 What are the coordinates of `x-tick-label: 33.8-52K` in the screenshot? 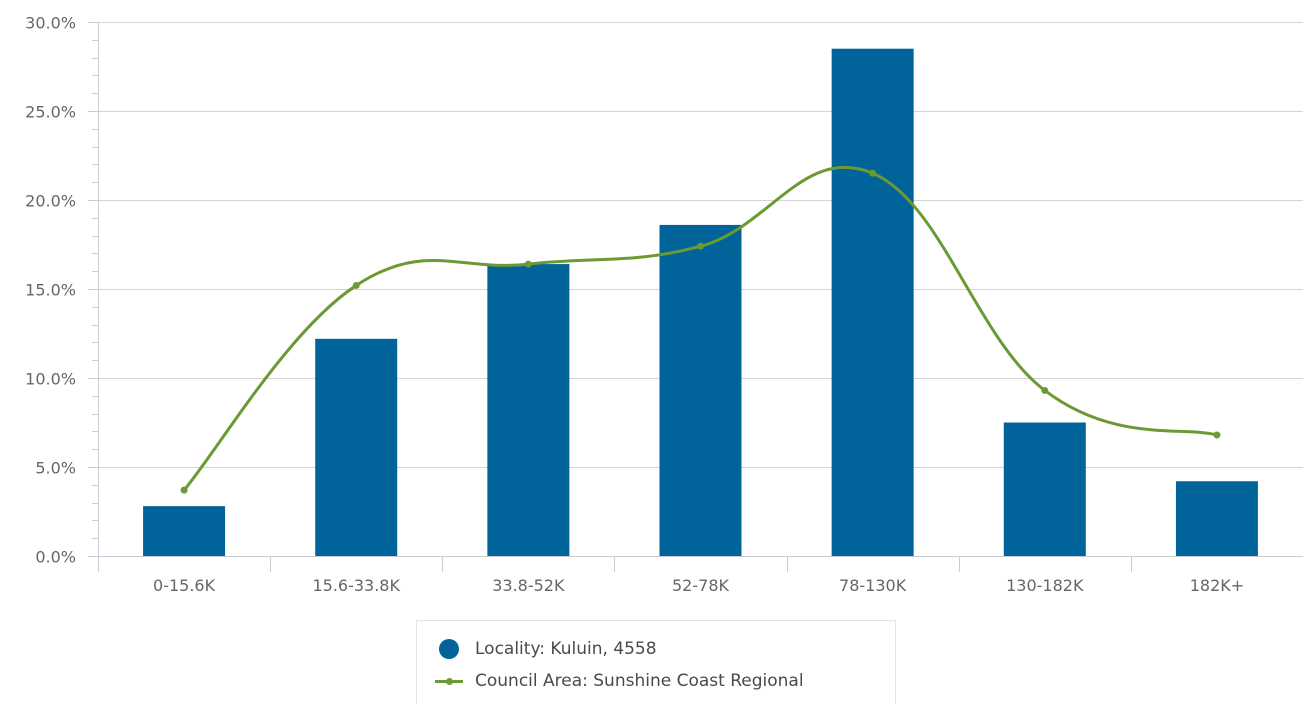 It's located at (528, 585).